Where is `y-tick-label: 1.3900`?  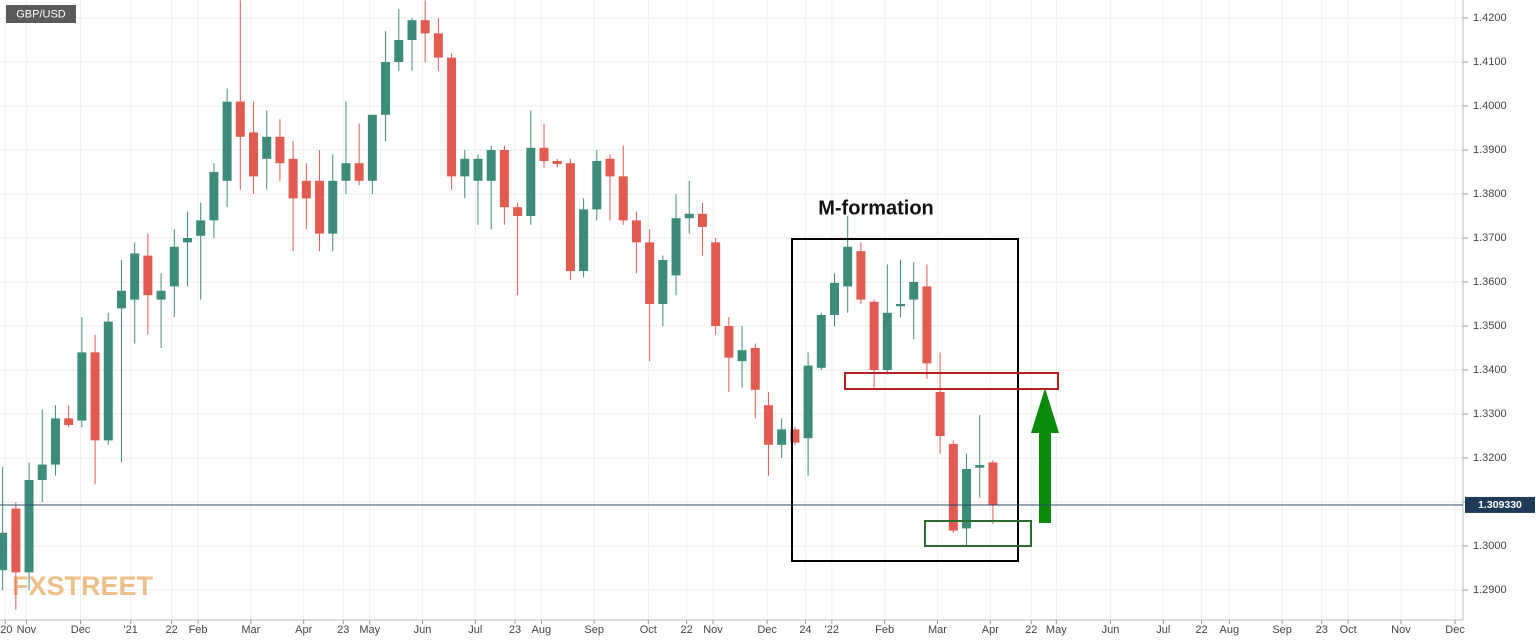
y-tick-label: 1.3900 is located at coordinates (1490, 150).